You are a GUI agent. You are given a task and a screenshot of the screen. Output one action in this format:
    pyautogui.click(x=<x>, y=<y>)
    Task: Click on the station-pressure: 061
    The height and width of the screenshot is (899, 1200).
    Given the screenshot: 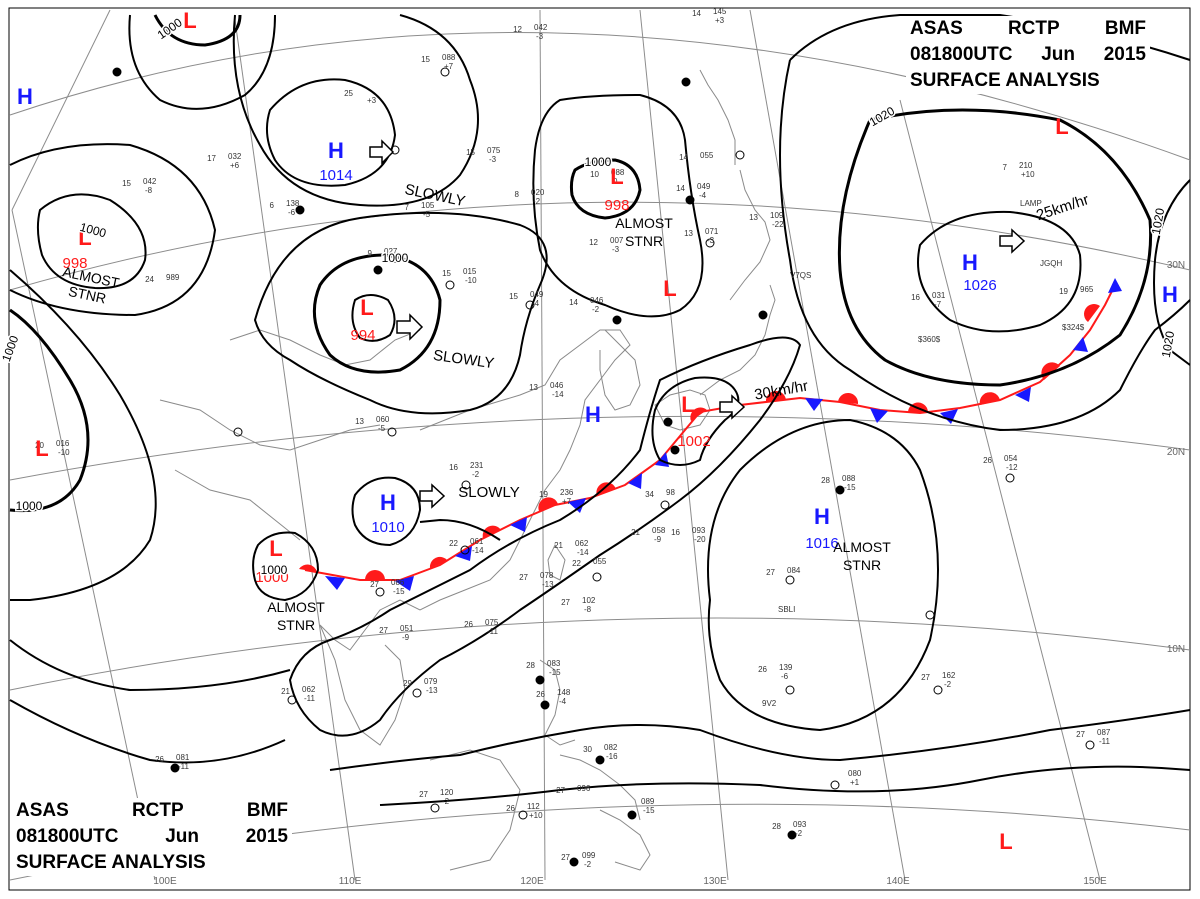 What is the action you would take?
    pyautogui.click(x=477, y=541)
    